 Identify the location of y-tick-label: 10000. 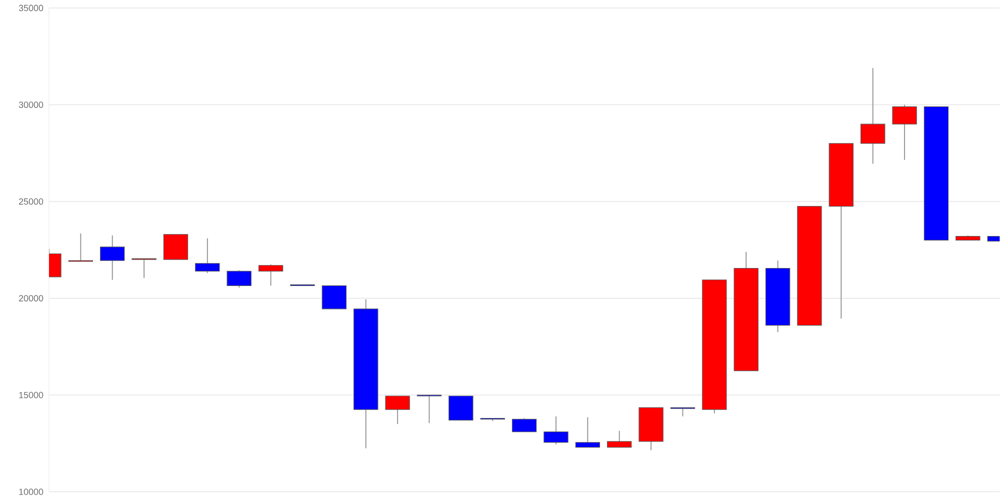
(31, 492).